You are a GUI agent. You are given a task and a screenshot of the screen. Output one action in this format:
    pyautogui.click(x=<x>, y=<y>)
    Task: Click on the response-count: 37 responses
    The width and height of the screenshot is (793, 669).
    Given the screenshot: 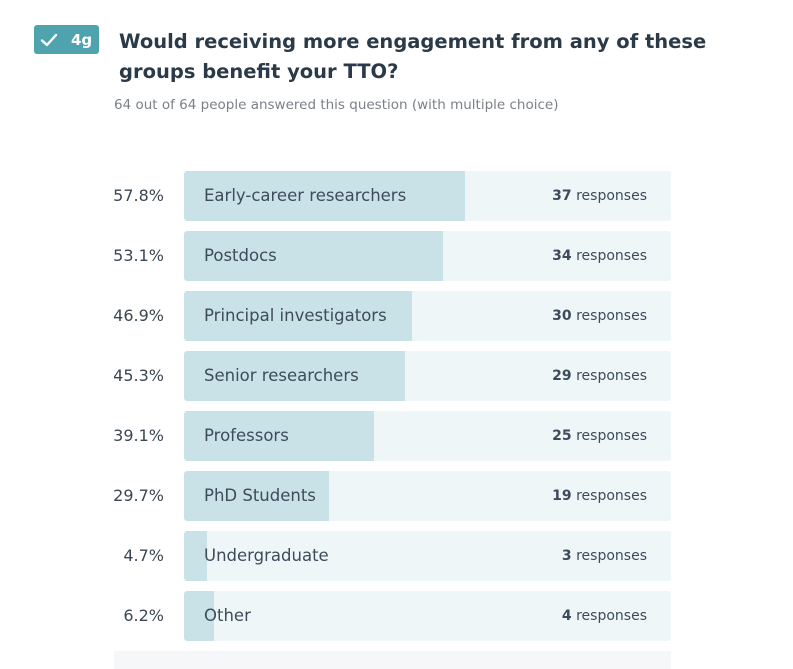 What is the action you would take?
    pyautogui.click(x=599, y=196)
    